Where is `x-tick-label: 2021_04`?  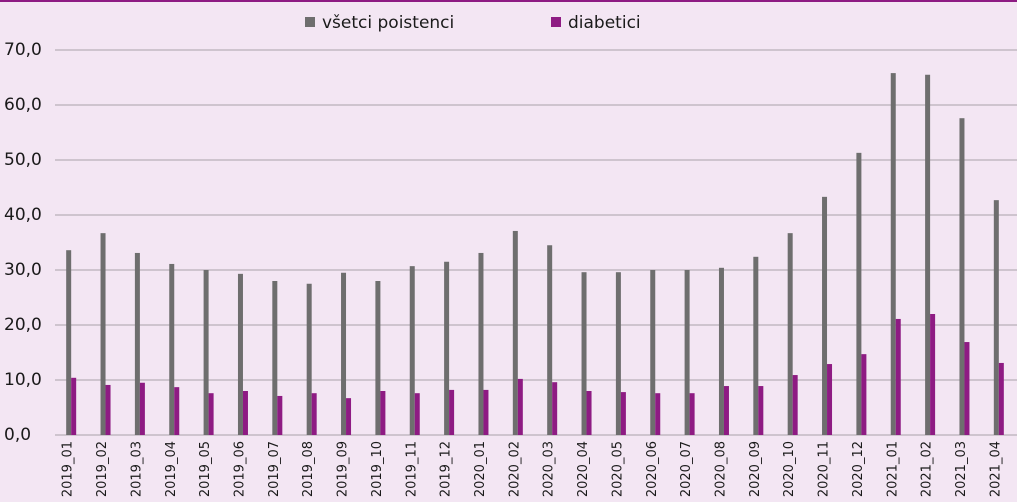 x-tick-label: 2021_04 is located at coordinates (995, 469).